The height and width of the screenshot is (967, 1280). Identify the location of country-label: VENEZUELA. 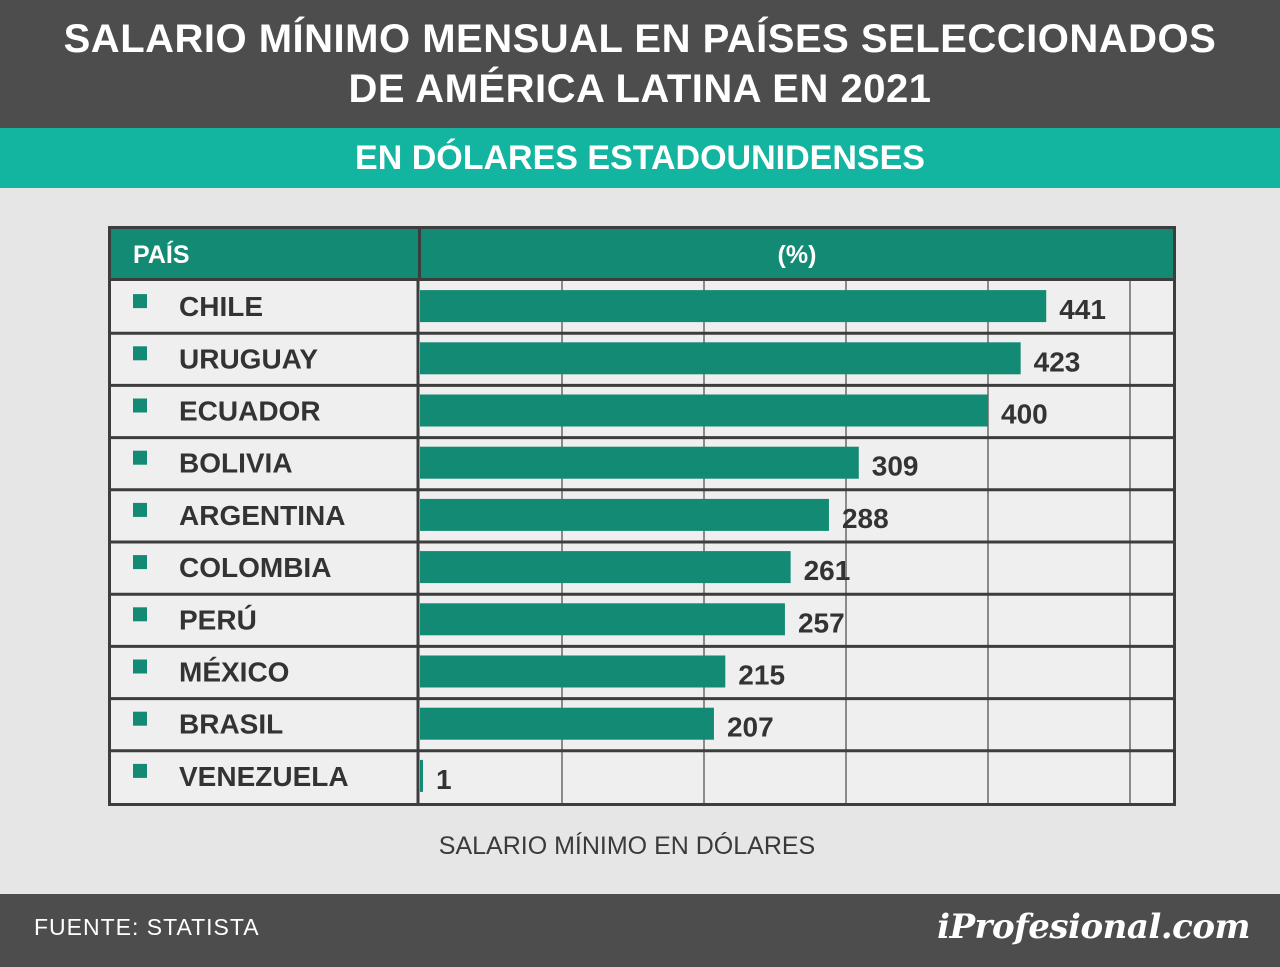
(264, 776).